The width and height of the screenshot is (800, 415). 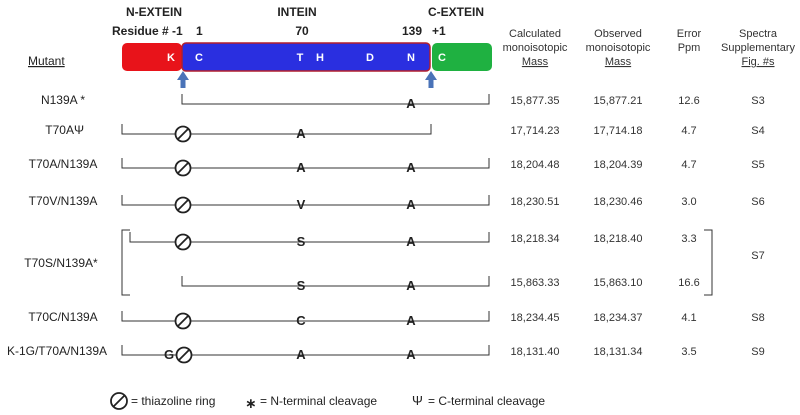 I want to click on residue-70: V, so click(x=301, y=204).